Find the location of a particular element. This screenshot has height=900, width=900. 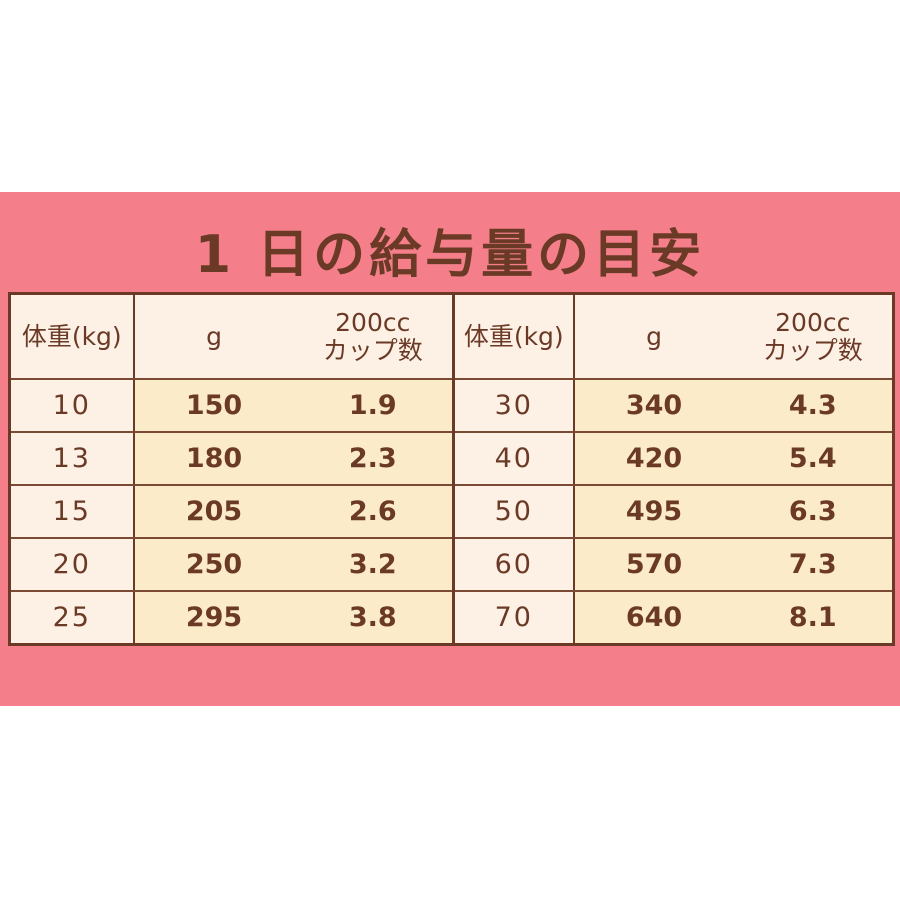

weight-cell: 30 is located at coordinates (514, 406).